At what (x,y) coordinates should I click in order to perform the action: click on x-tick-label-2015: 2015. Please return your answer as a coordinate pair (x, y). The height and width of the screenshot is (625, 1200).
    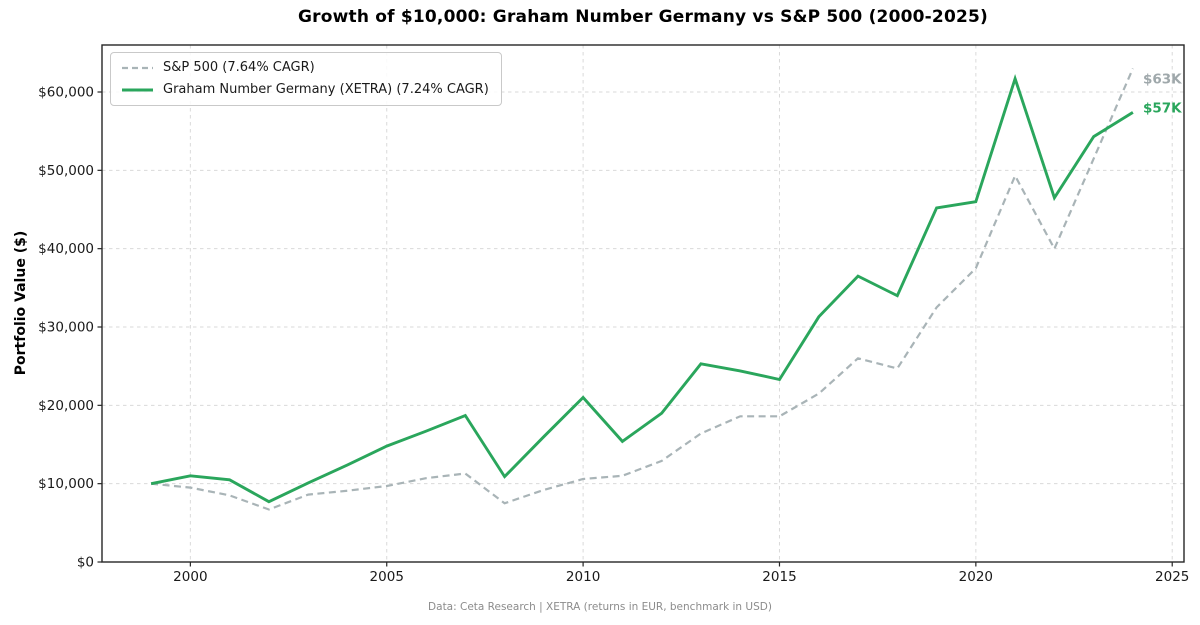
    Looking at the image, I should click on (779, 577).